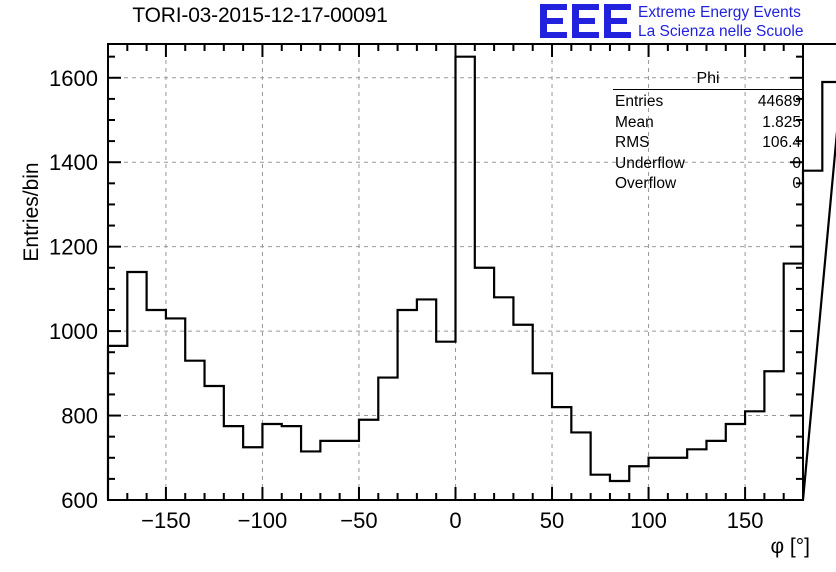  Describe the element at coordinates (585, 21) in the screenshot. I see `eee-logo-mark` at that location.